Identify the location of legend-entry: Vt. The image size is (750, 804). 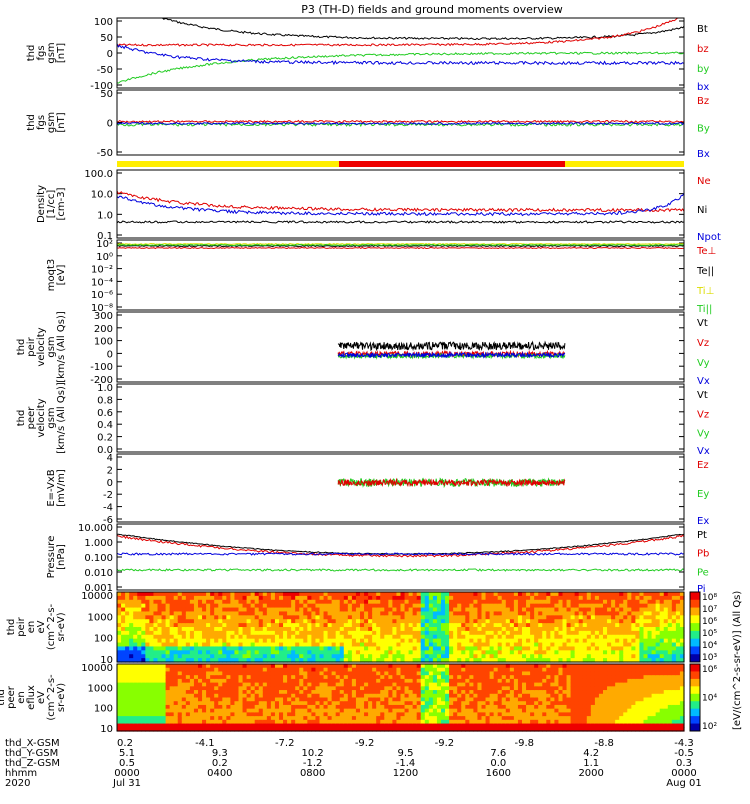
(702, 395).